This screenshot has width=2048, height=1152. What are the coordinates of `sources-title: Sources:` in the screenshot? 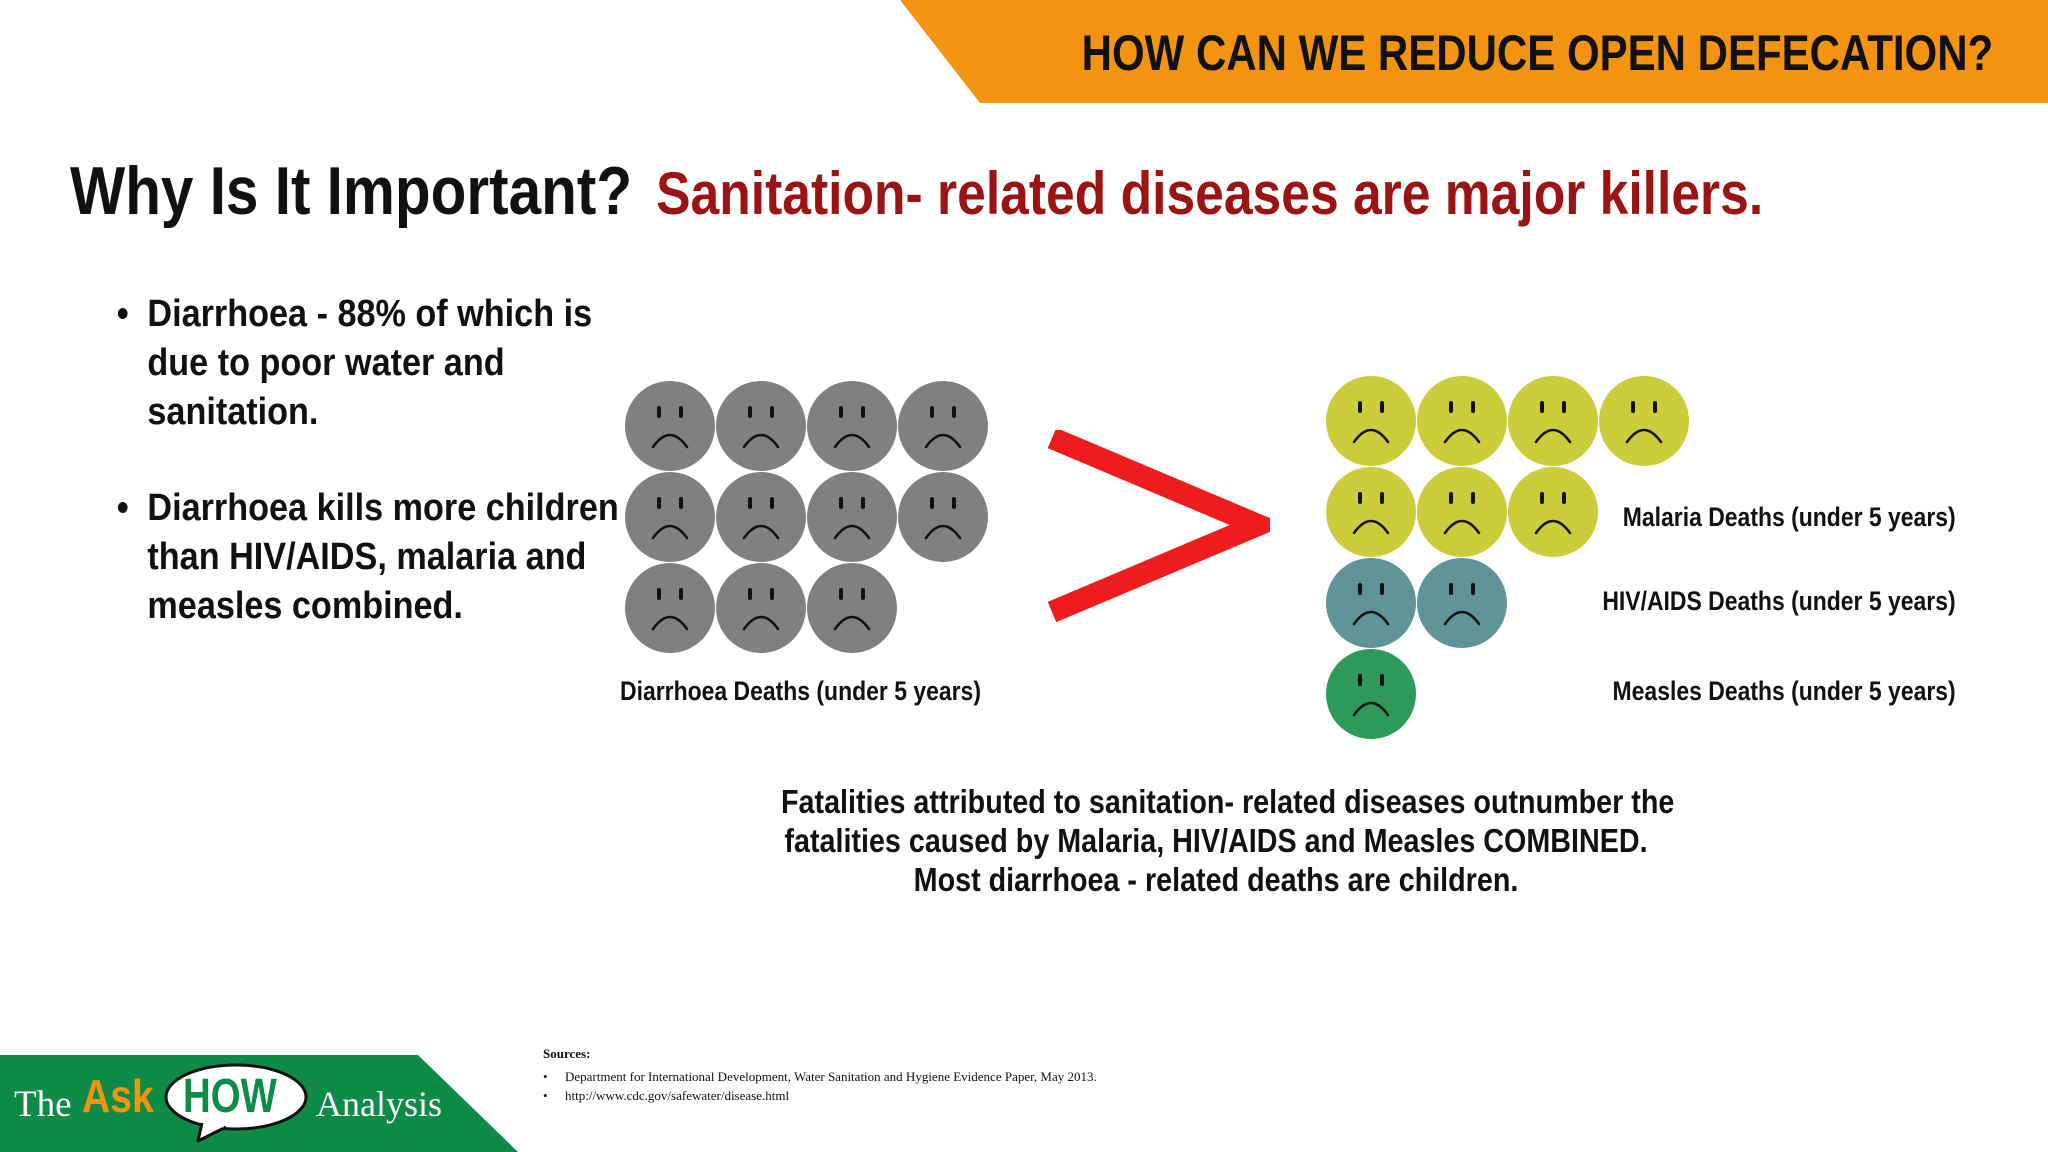 It's located at (567, 1053).